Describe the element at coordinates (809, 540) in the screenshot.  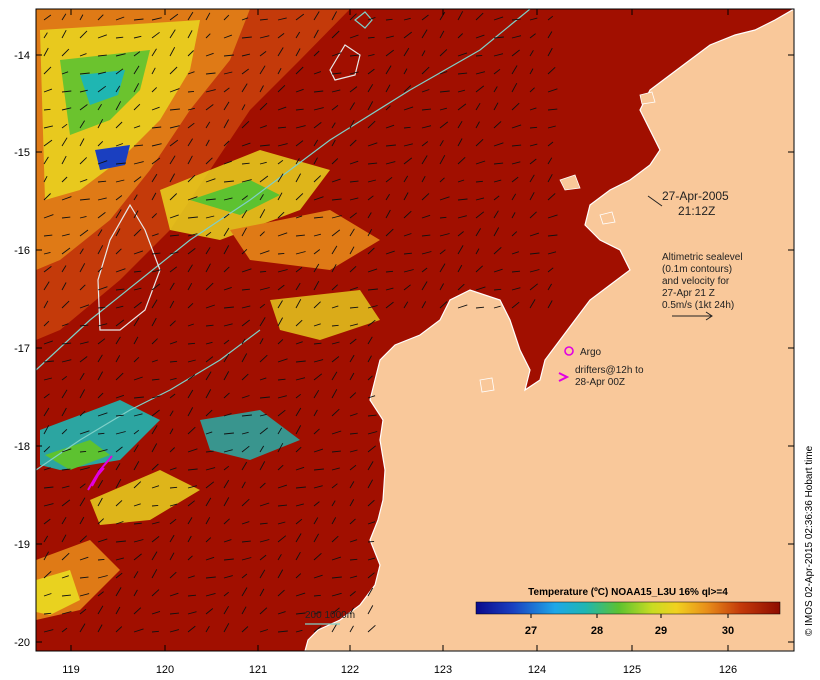
I see `credit-label: © IMOS 02-Apr-2015 02:36:36 Hobart time` at that location.